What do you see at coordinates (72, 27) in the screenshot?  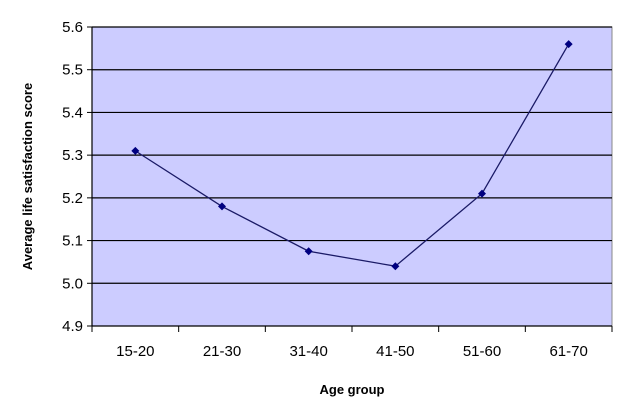 I see `y-tick-label: 5.6` at bounding box center [72, 27].